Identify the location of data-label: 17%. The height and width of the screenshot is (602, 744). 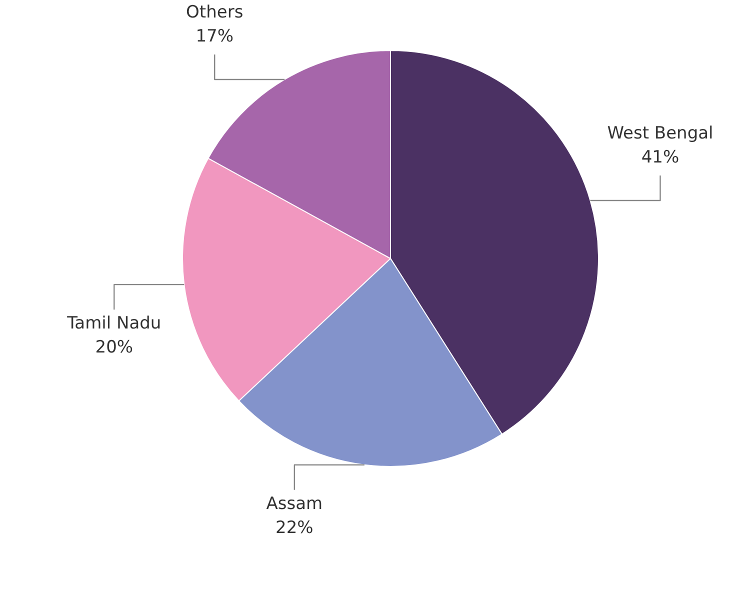
(215, 36).